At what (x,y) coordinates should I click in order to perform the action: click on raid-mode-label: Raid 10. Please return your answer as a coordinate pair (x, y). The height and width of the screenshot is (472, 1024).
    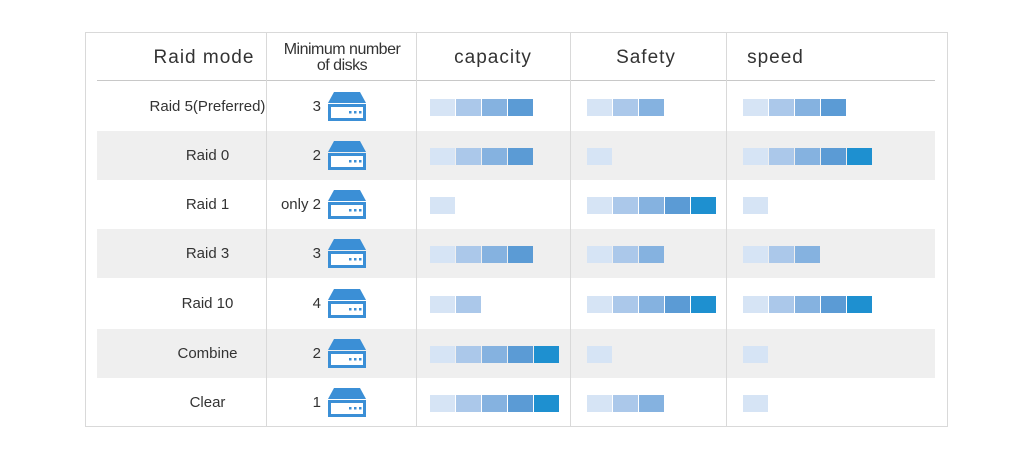
    Looking at the image, I should click on (207, 303).